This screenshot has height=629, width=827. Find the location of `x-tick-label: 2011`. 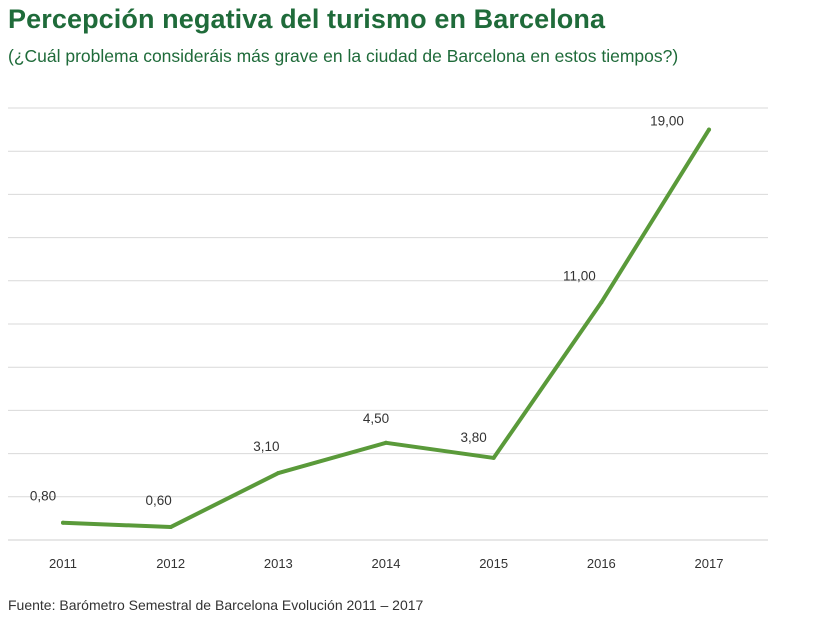

x-tick-label: 2011 is located at coordinates (63, 563).